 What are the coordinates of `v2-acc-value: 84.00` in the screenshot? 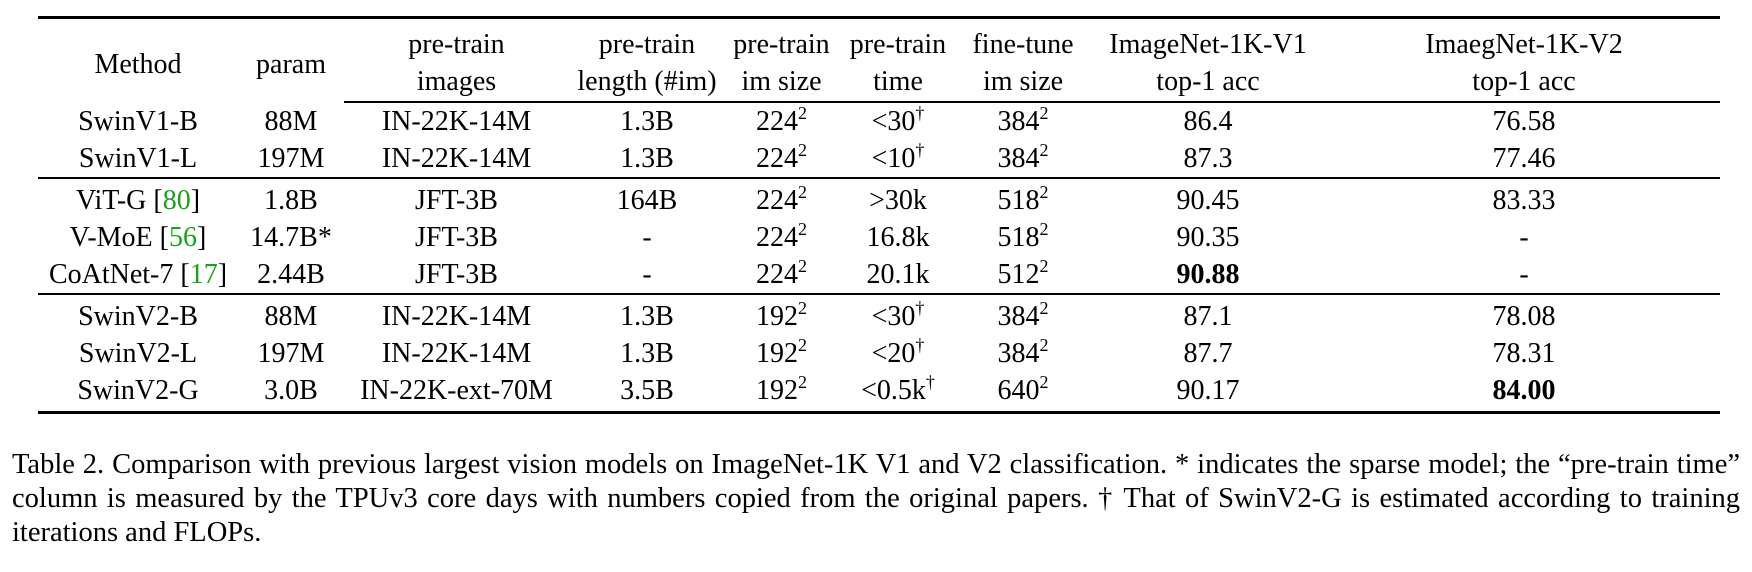 It's located at (1524, 390).